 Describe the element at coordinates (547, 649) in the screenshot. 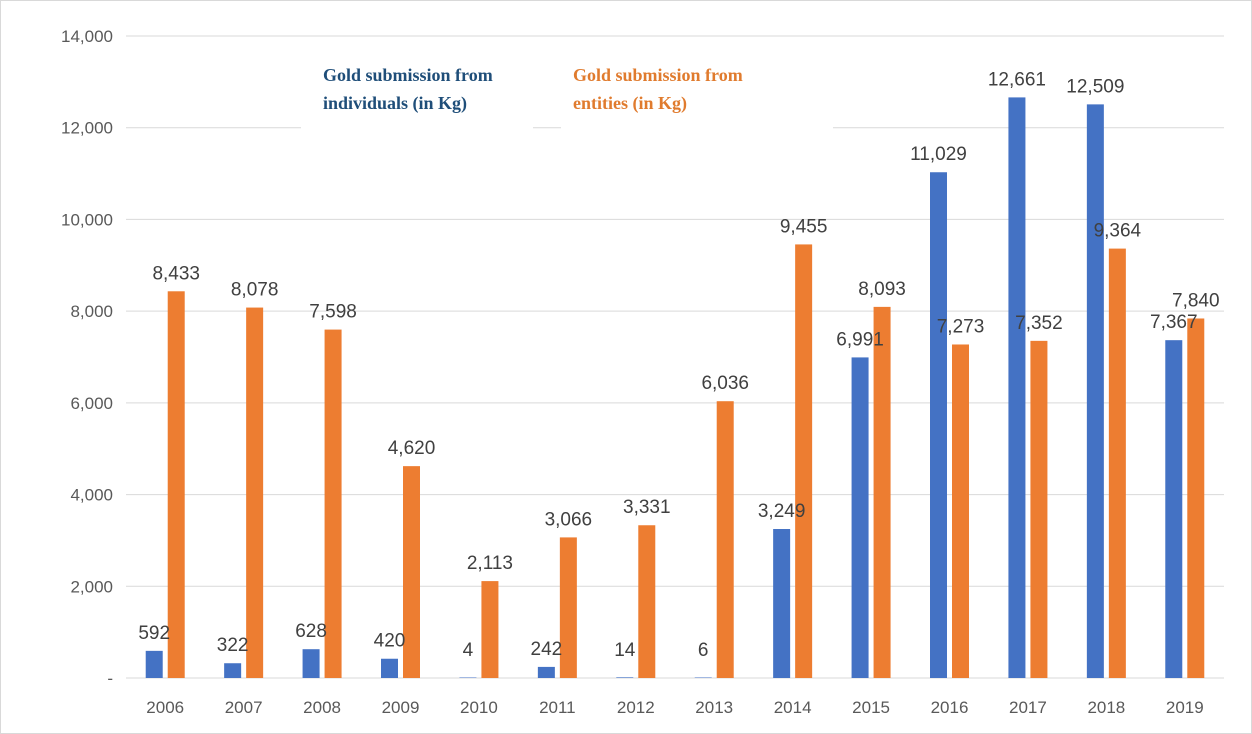

I see `data-label-individuals: 242` at that location.